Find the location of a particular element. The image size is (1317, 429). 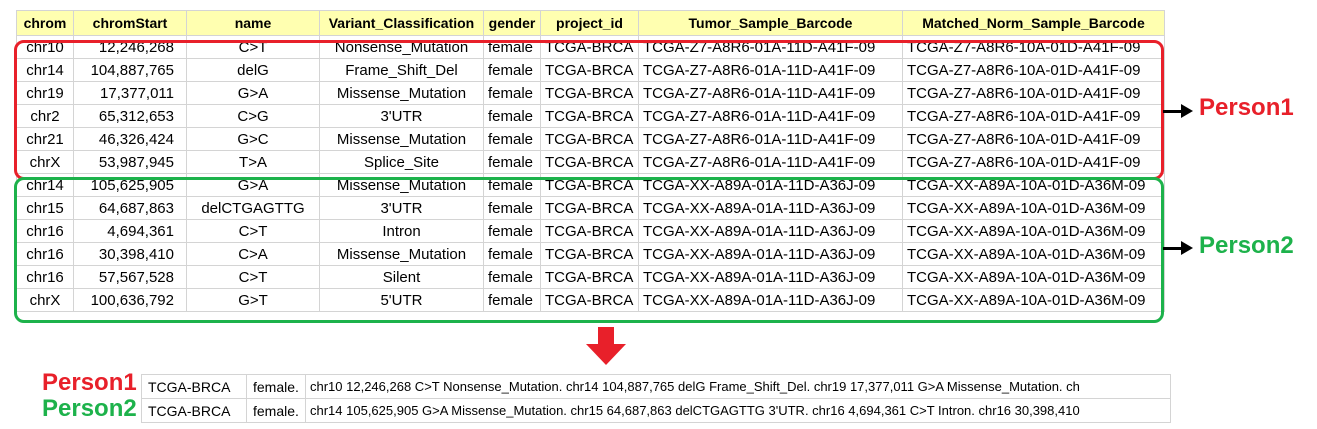

cell-chromstart: 30,398,410 is located at coordinates (130, 254).